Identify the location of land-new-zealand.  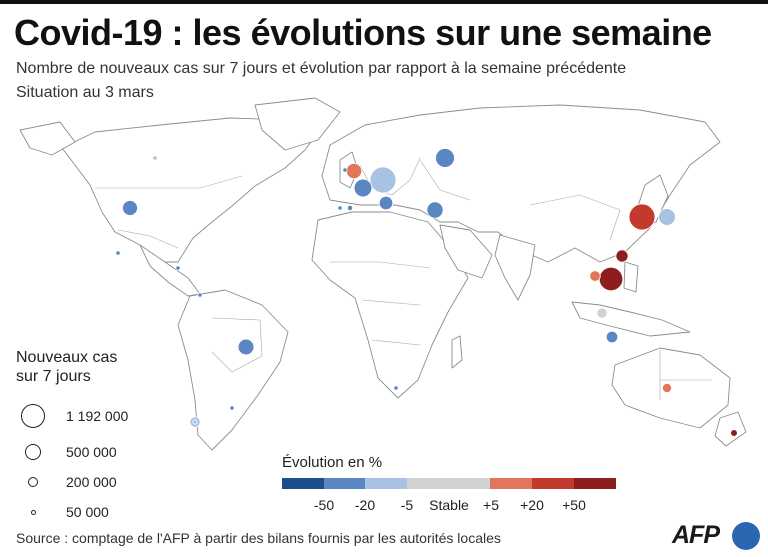
(730, 429).